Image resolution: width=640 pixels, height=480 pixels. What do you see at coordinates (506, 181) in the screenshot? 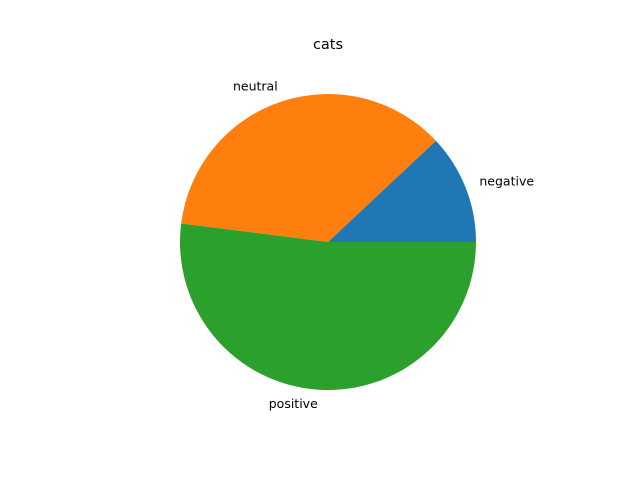
I see `pie-label-negative: negative` at bounding box center [506, 181].